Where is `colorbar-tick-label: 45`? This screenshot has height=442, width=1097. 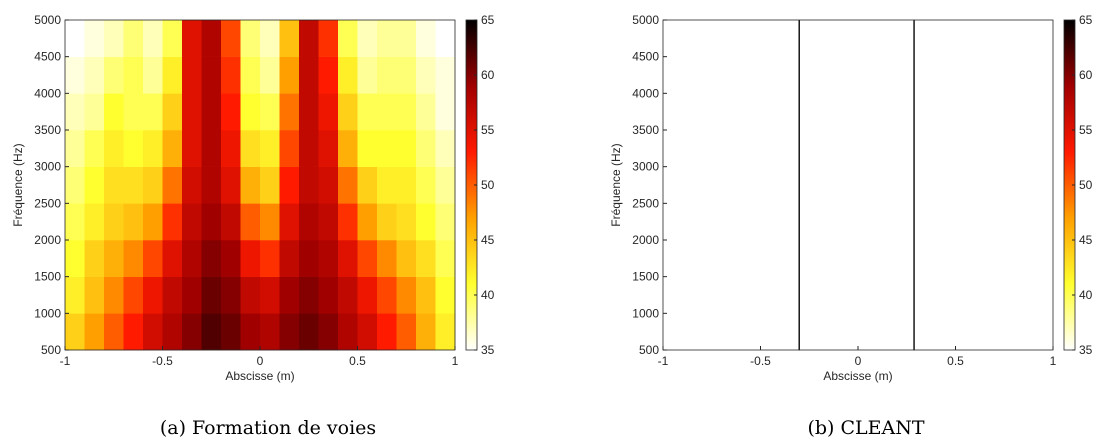 colorbar-tick-label: 45 is located at coordinates (488, 240).